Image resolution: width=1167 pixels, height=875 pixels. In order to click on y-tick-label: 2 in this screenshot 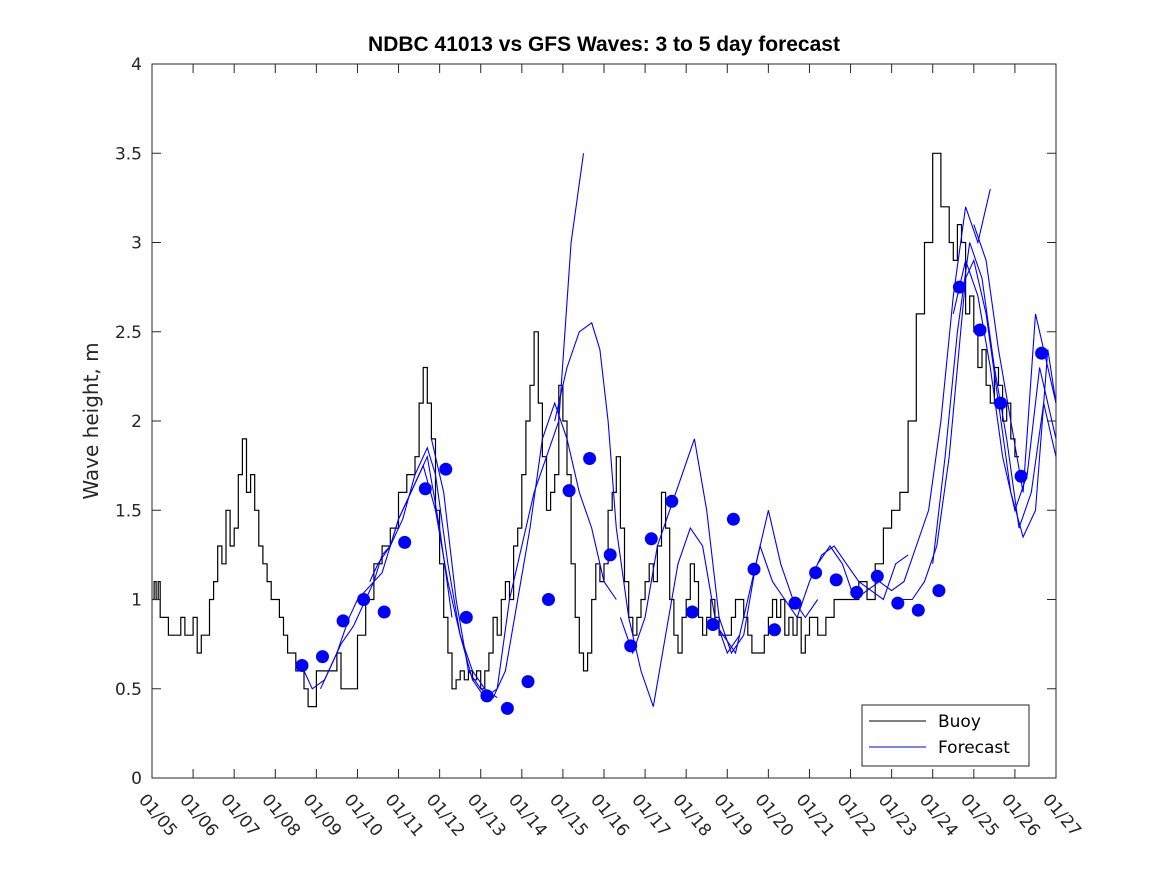, I will do `click(136, 422)`.